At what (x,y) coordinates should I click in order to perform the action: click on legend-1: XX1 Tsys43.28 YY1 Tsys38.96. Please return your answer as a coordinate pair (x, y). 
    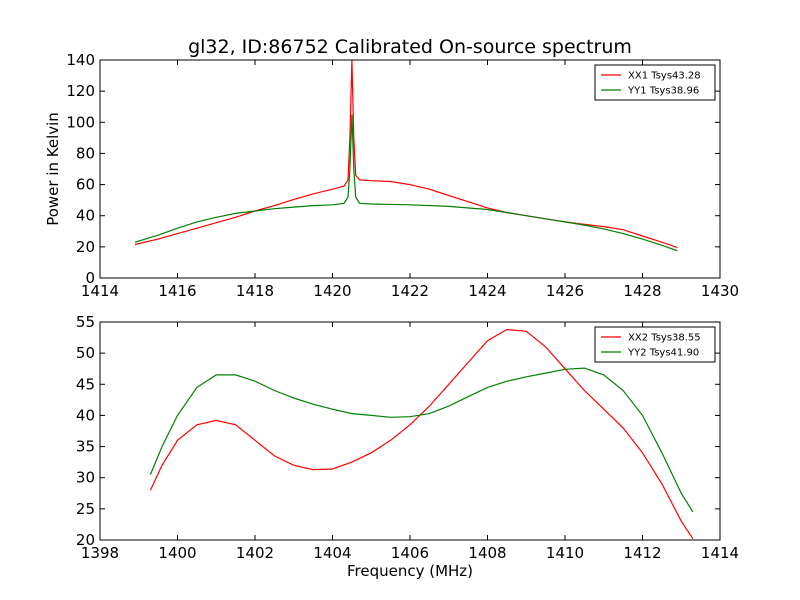
    Looking at the image, I should click on (655, 82).